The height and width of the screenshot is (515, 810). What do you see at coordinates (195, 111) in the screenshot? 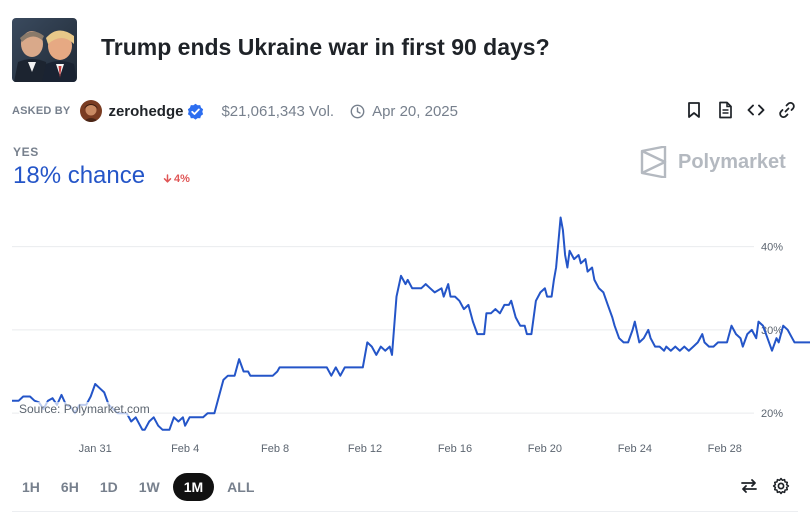
I see `verified-badge-icon` at bounding box center [195, 111].